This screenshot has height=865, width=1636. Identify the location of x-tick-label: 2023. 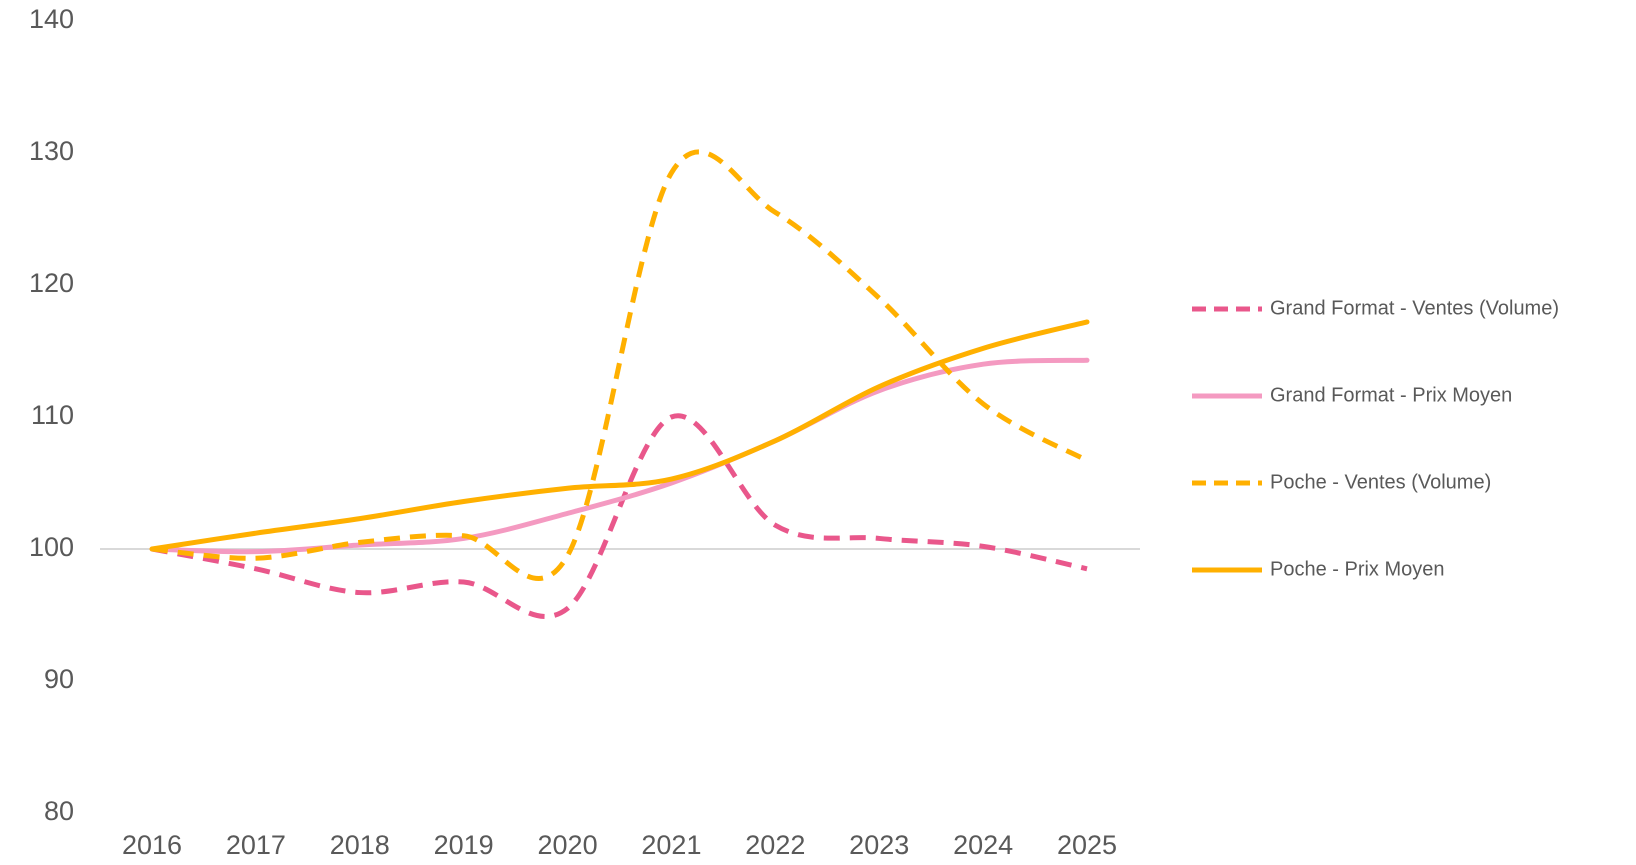
(879, 845).